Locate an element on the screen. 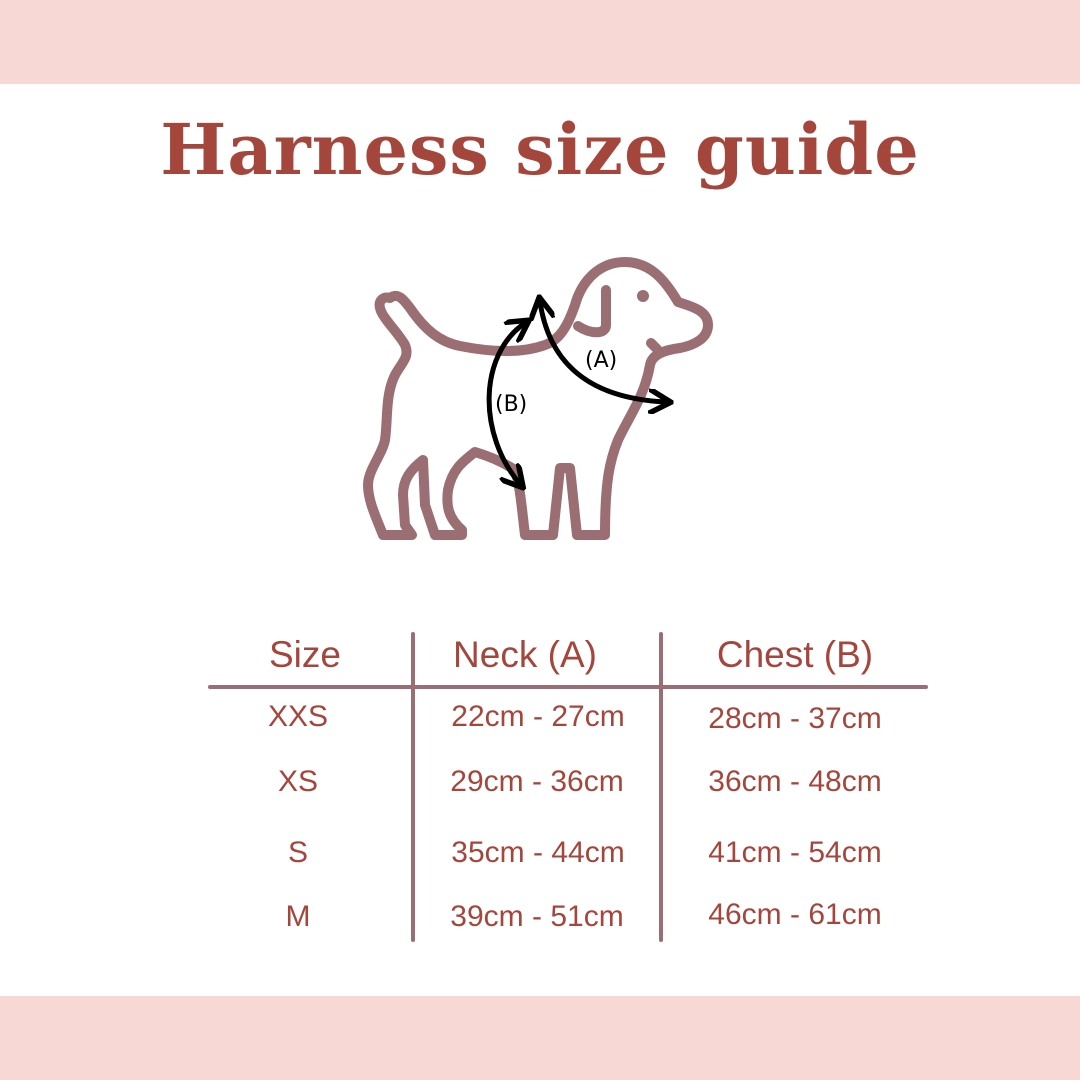 This screenshot has width=1080, height=1080. page-title: Harness size guide is located at coordinates (540, 149).